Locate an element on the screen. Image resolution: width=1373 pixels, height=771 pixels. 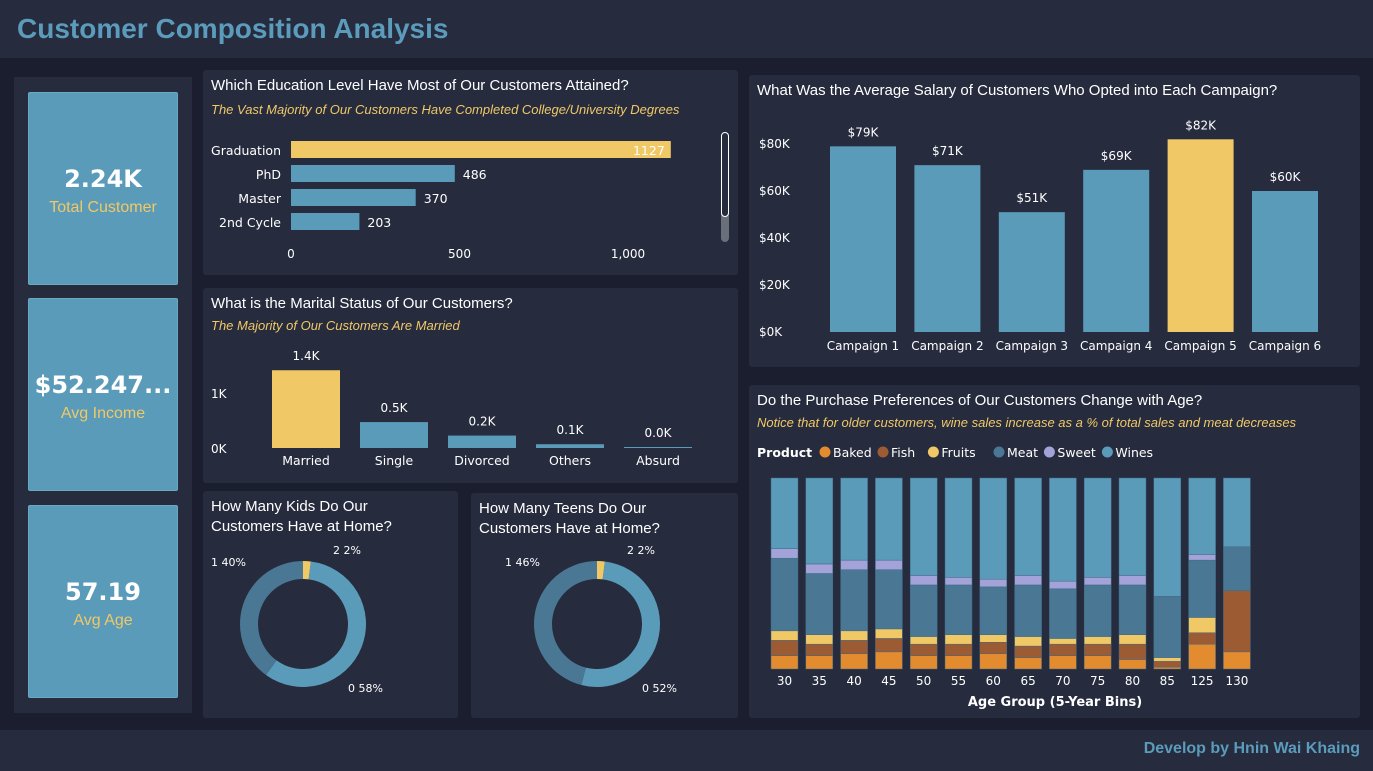
y-tick-label: $40K is located at coordinates (775, 238).